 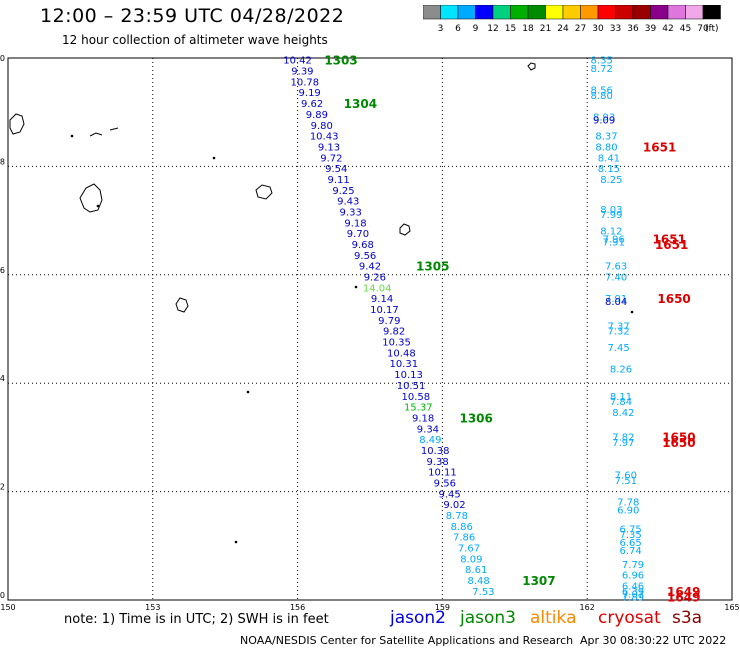 I want to click on wave-height-label: 9.19, so click(x=310, y=93).